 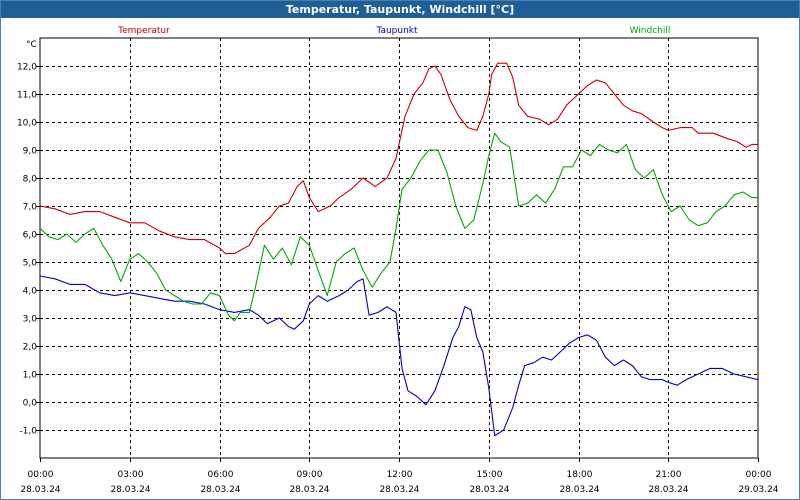 What do you see at coordinates (400, 475) in the screenshot?
I see `x-tick-time-label: 12:00` at bounding box center [400, 475].